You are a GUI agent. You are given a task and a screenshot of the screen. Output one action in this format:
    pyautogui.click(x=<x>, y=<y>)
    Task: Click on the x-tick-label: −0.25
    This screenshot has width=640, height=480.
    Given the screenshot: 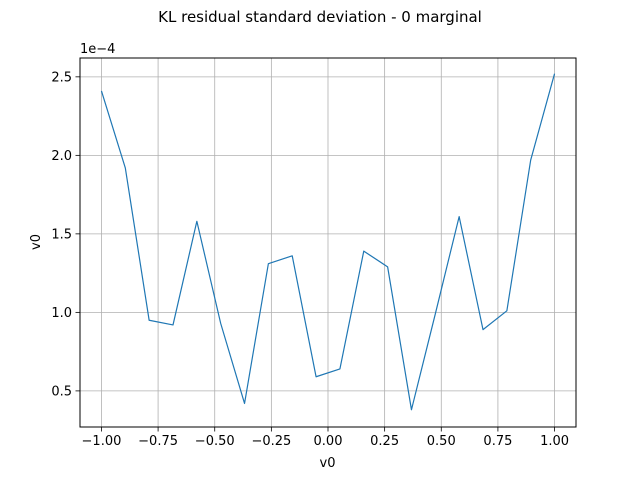 What is the action you would take?
    pyautogui.click(x=271, y=441)
    